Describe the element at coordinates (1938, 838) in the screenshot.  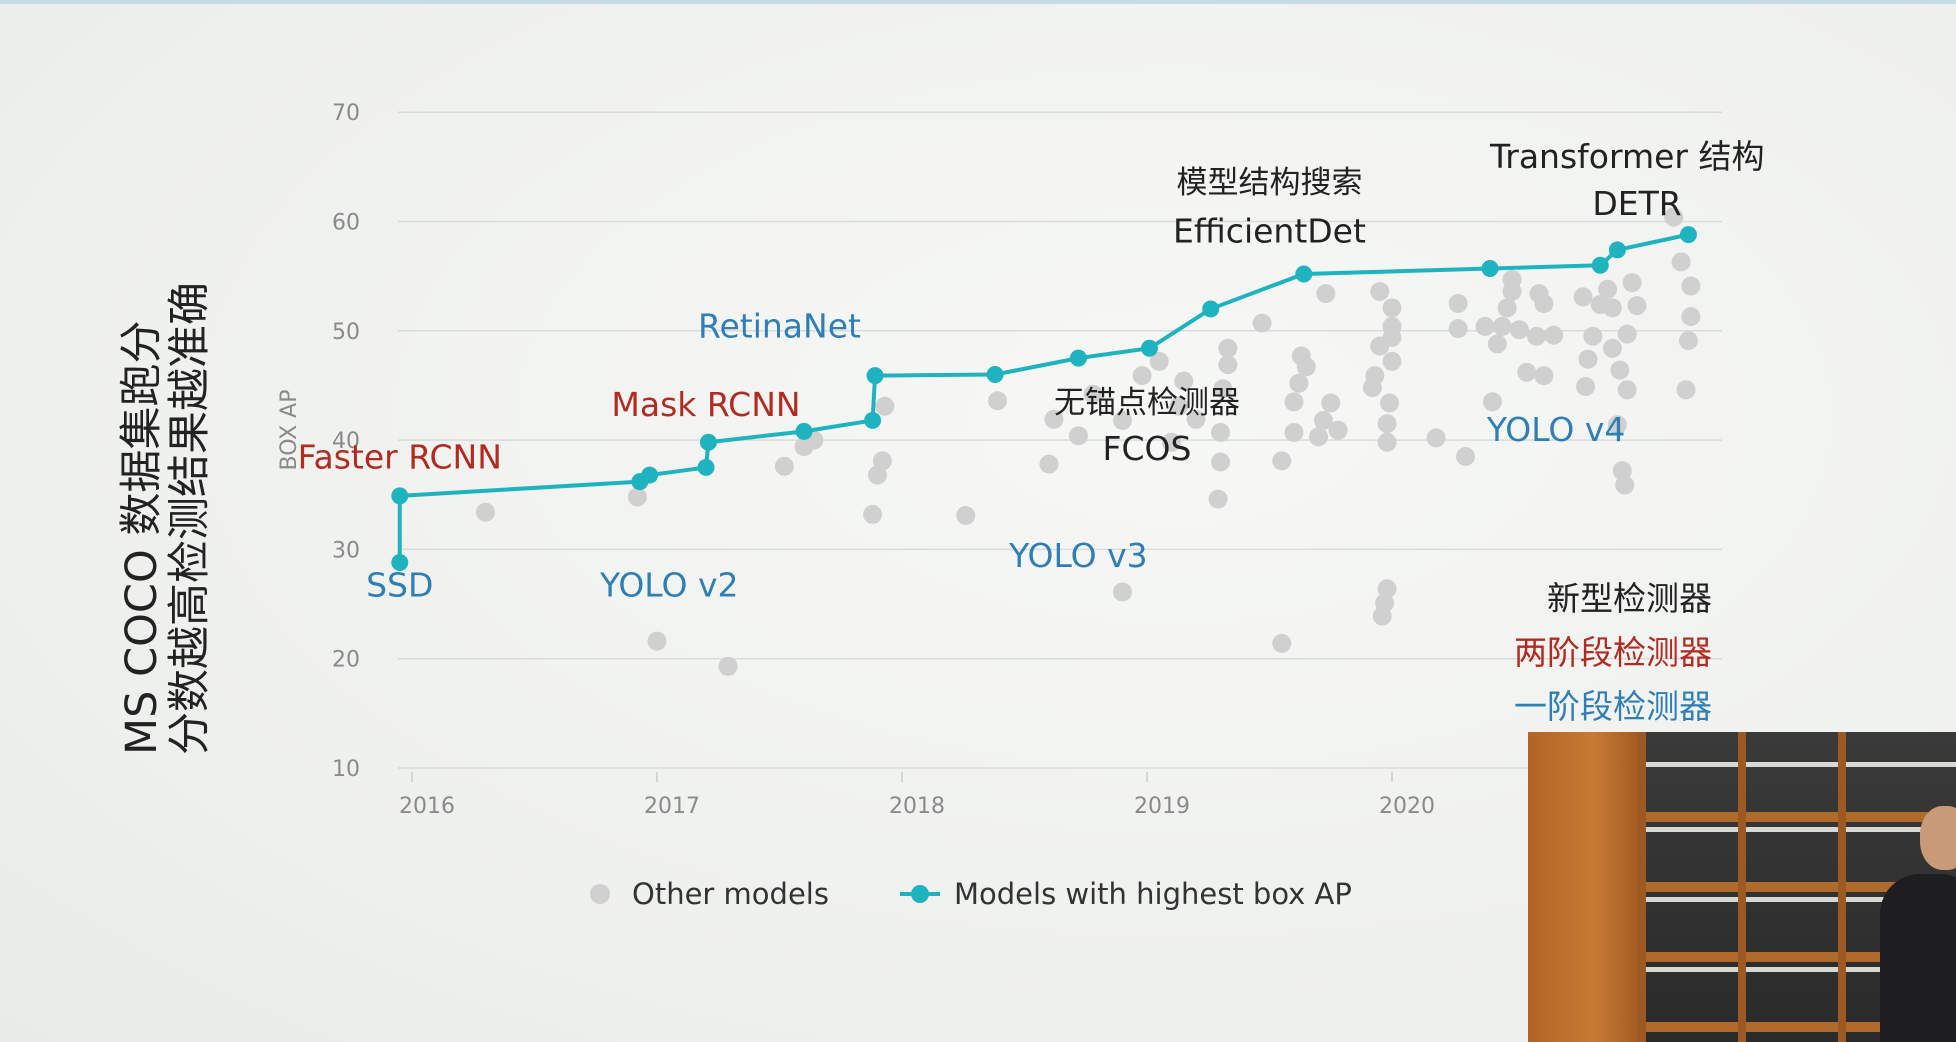
I see `speaker-head` at that location.